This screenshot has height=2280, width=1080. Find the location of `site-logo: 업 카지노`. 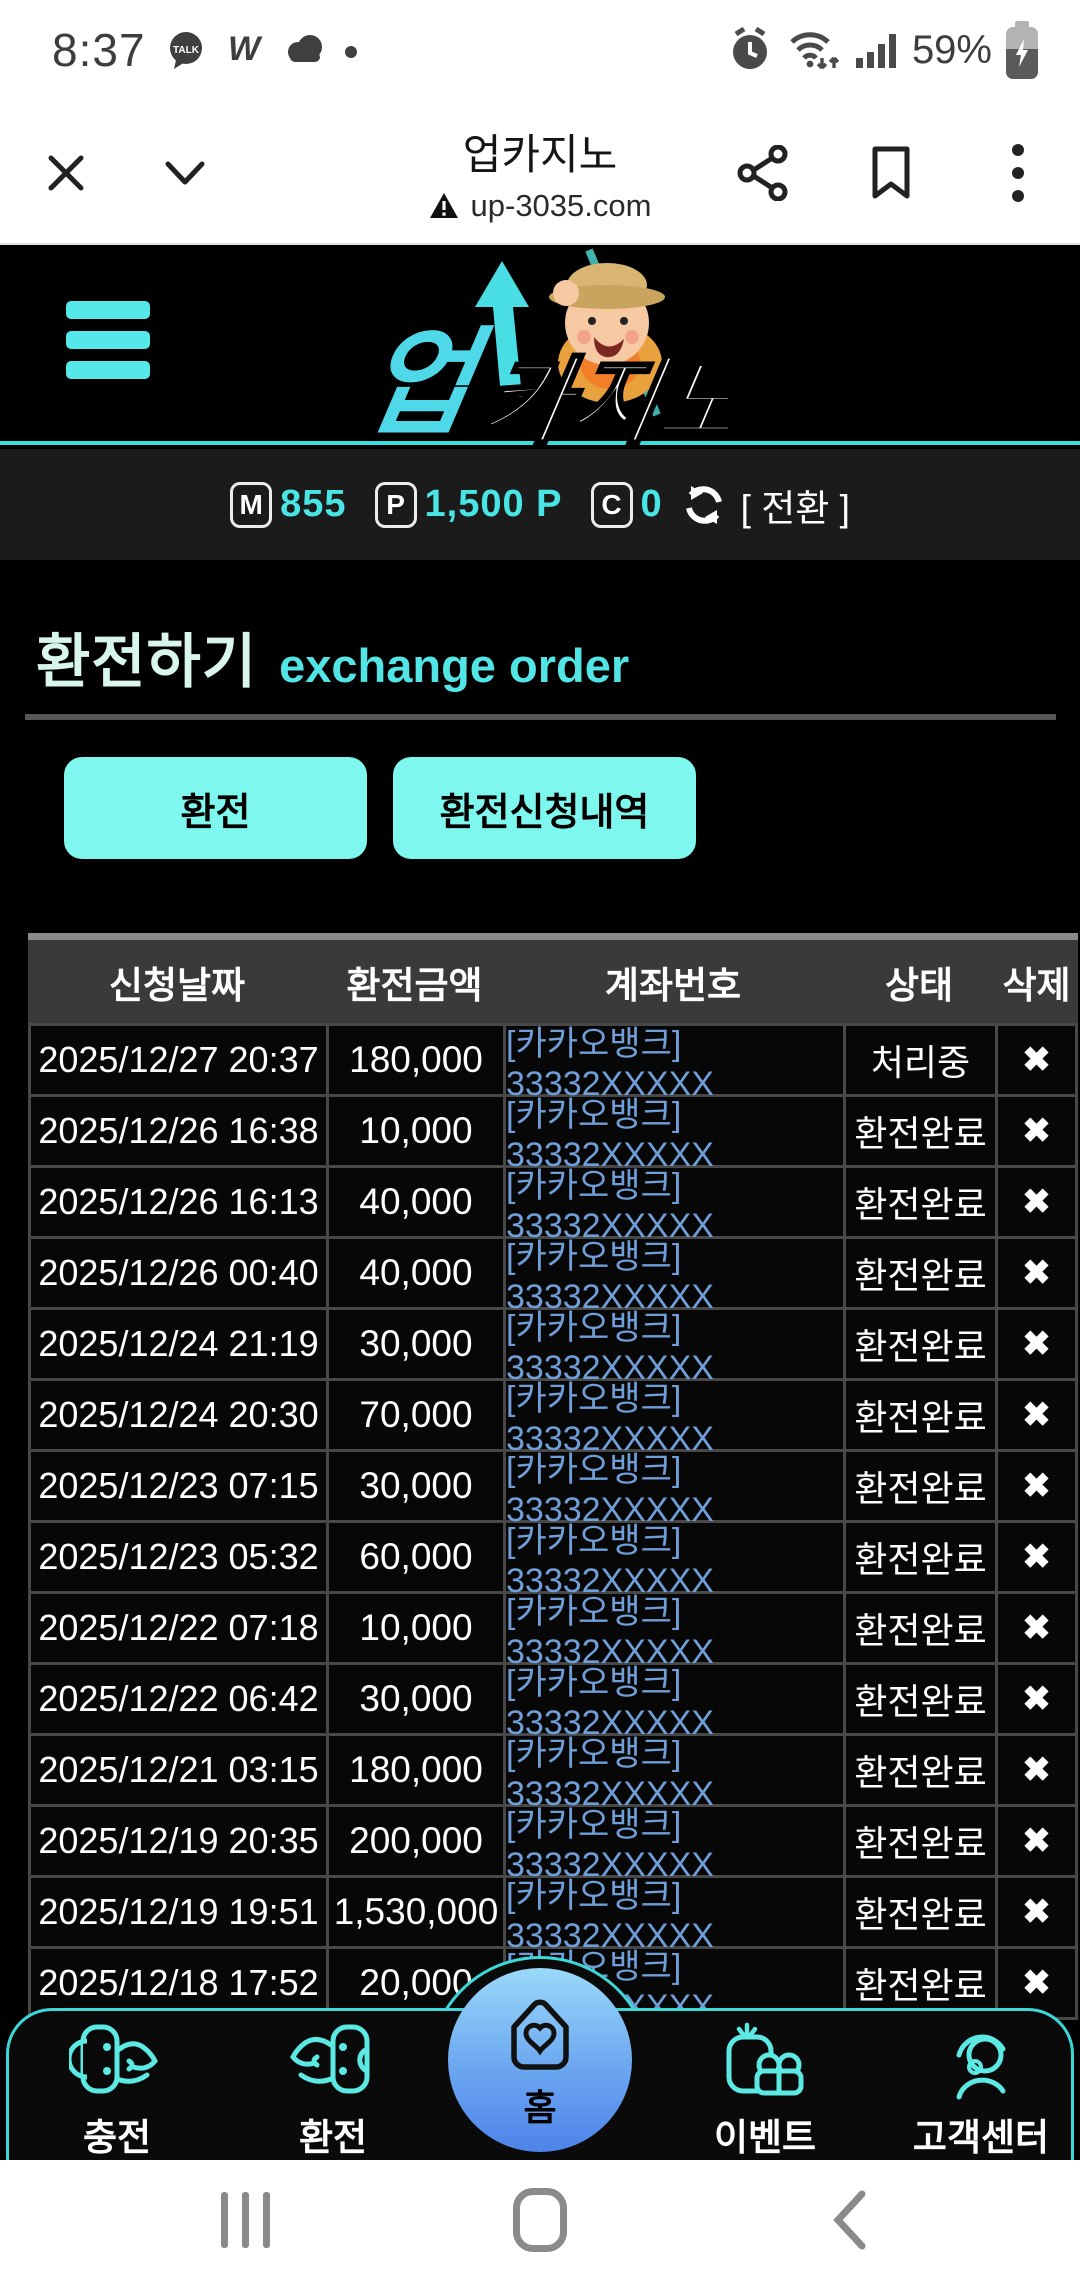

site-logo: 업 카지노 is located at coordinates (555, 351).